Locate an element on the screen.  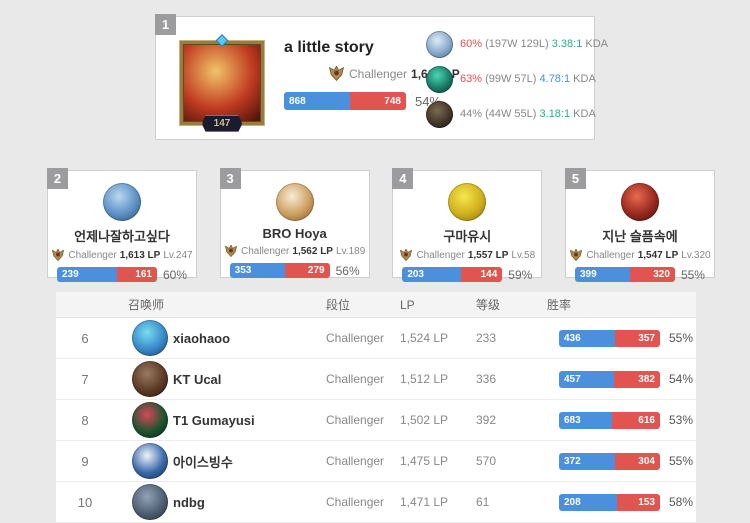
summoner-name: T1 Gumayusi is located at coordinates (214, 420).